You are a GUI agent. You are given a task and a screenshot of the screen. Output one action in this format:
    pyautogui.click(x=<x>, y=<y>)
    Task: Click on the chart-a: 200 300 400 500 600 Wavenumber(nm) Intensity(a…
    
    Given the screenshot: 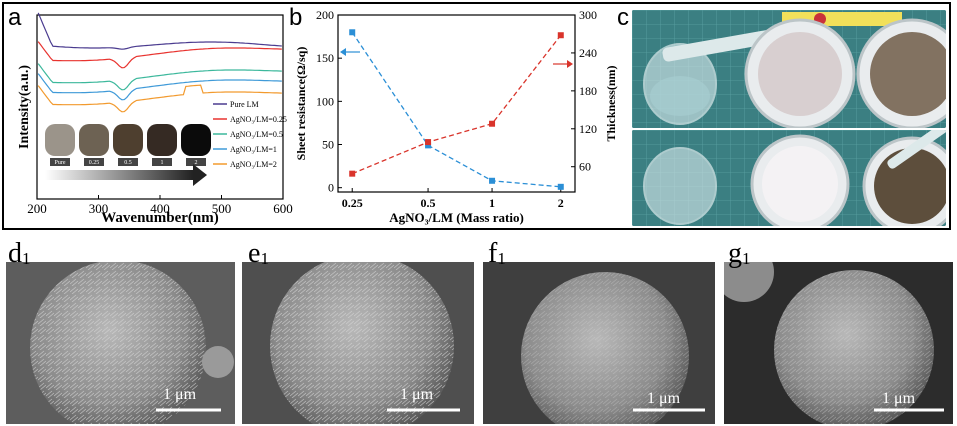 What is the action you would take?
    pyautogui.click(x=155, y=119)
    